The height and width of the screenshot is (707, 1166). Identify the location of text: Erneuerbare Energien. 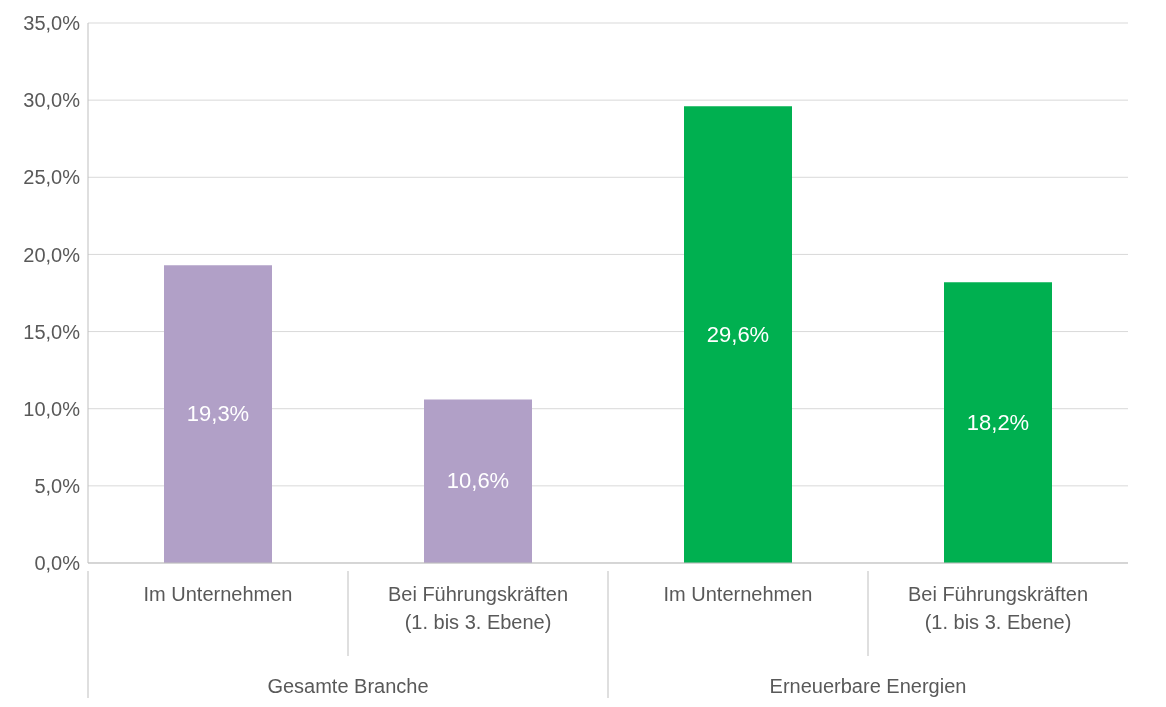
(868, 686).